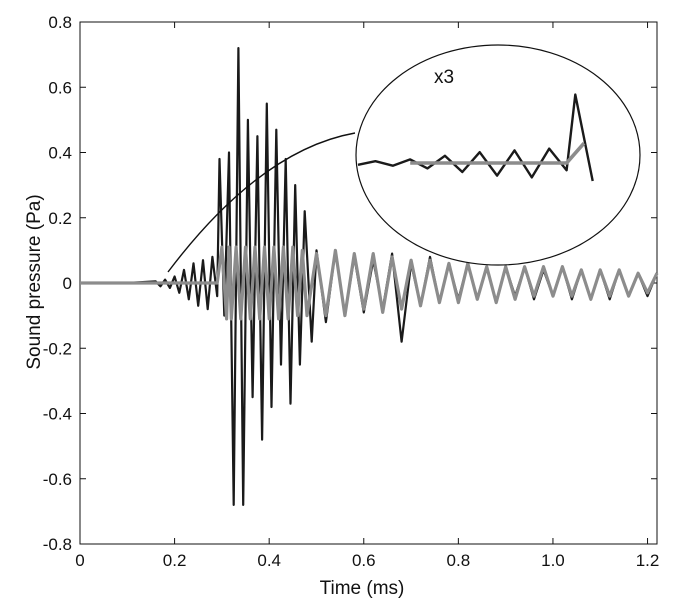 This screenshot has width=678, height=616. Describe the element at coordinates (57, 348) in the screenshot. I see `y-tick-label: -0.2` at that location.